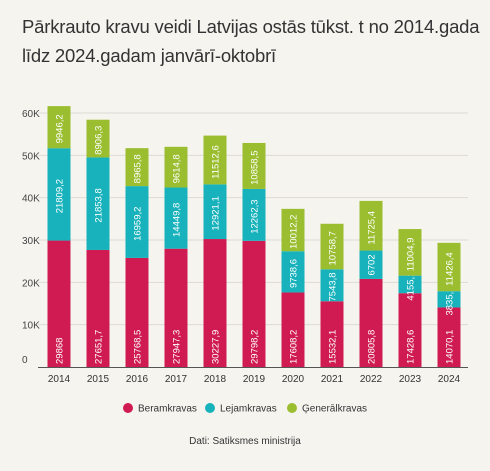 The image size is (490, 471). I want to click on y-tick-label: 10K, so click(31, 326).